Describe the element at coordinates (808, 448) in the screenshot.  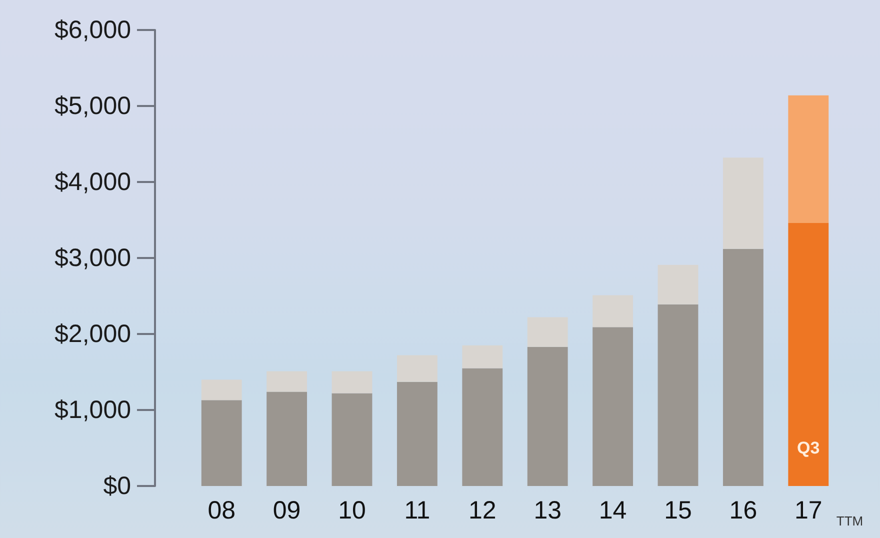
I see `annotation: Q3` at that location.